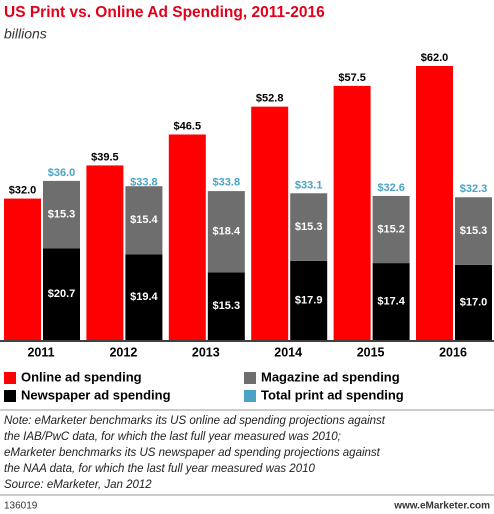  What do you see at coordinates (105, 157) in the screenshot?
I see `value-label: $39.5` at bounding box center [105, 157].